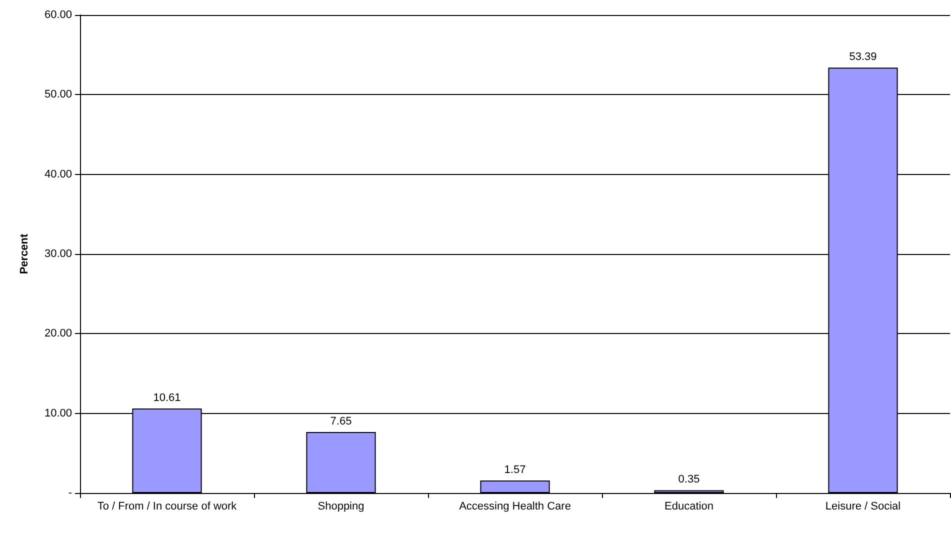 Image resolution: width=951 pixels, height=540 pixels. I want to click on y-tick-label: 20.00, so click(58, 334).